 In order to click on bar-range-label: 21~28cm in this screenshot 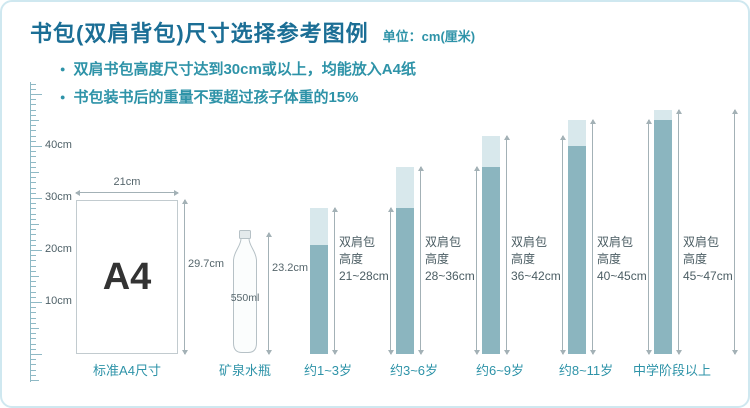, I will do `click(364, 276)`.